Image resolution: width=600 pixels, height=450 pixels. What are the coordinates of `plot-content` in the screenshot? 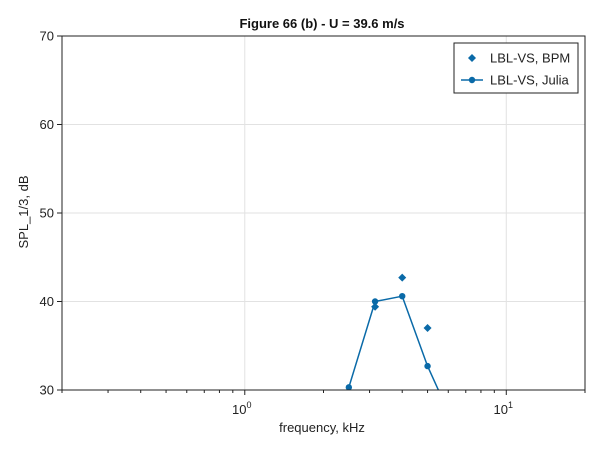 It's located at (392, 331).